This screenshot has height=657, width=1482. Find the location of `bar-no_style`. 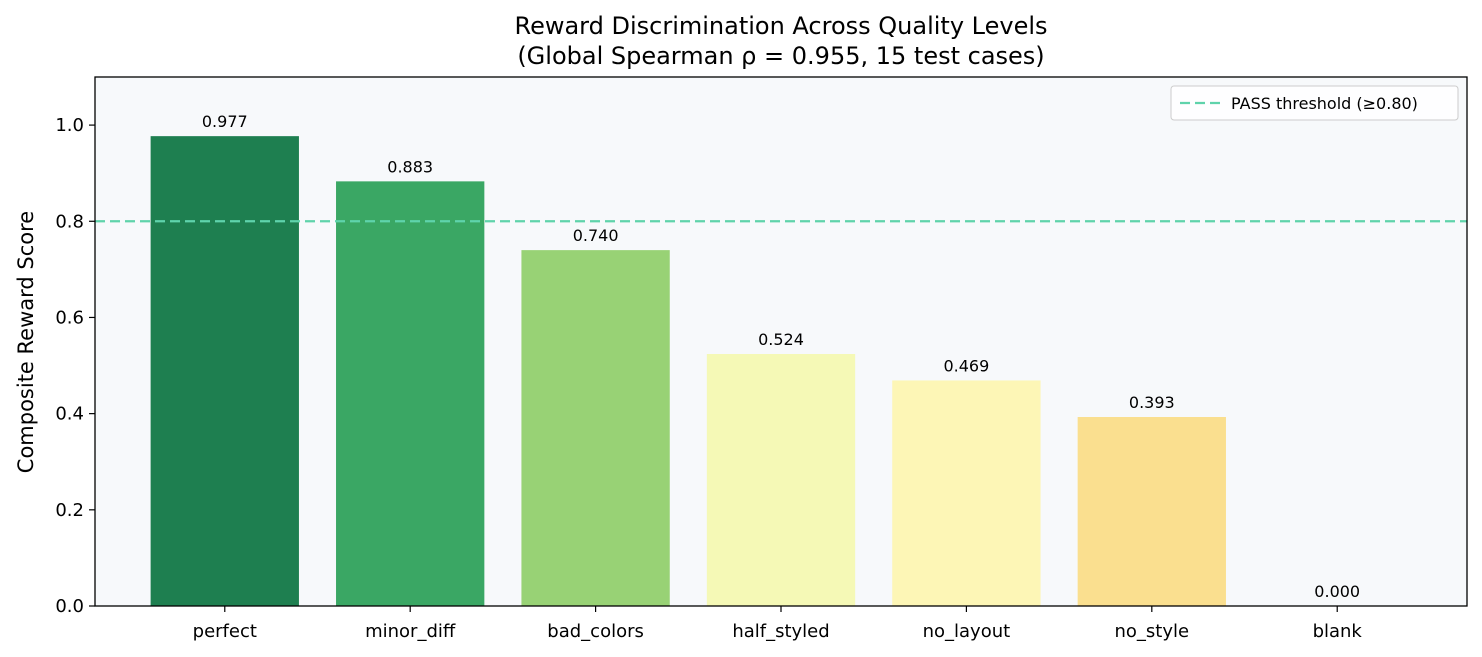

bar-no_style is located at coordinates (1151, 511).